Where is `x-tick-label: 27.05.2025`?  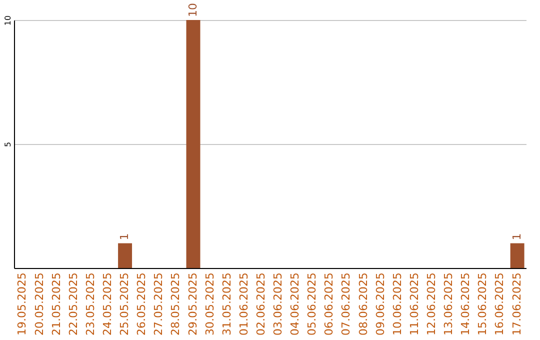 x-tick-label: 27.05.2025 is located at coordinates (159, 304).